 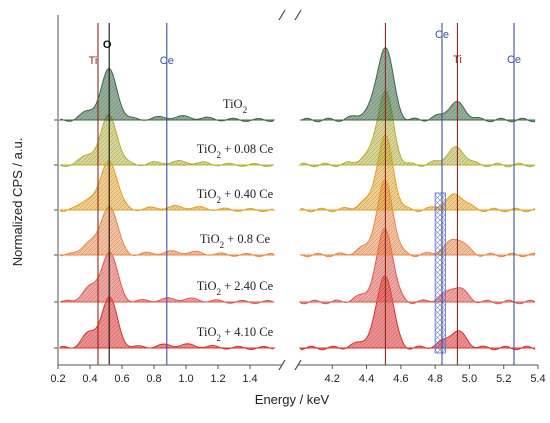 What do you see at coordinates (235, 196) in the screenshot?
I see `series-label-2: TiO2 + 0.40 Ce` at bounding box center [235, 196].